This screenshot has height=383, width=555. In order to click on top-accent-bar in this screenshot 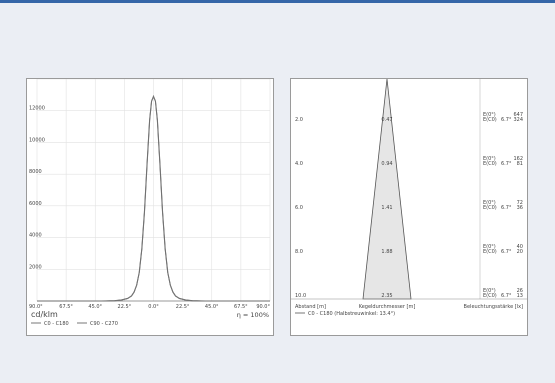, I will do `click(277, 1)`.